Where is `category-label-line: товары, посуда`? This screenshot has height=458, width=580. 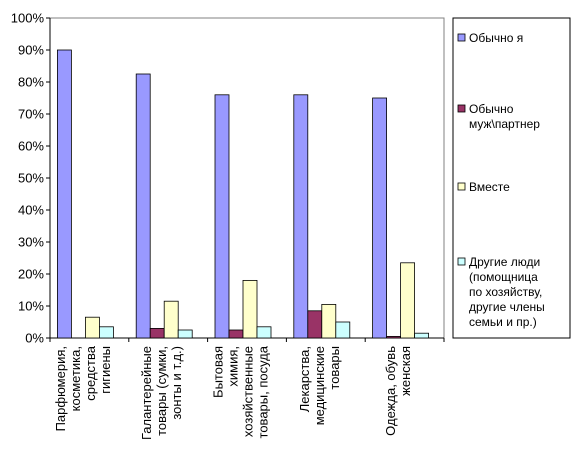 category-label-line: товары, посуда is located at coordinates (263, 391).